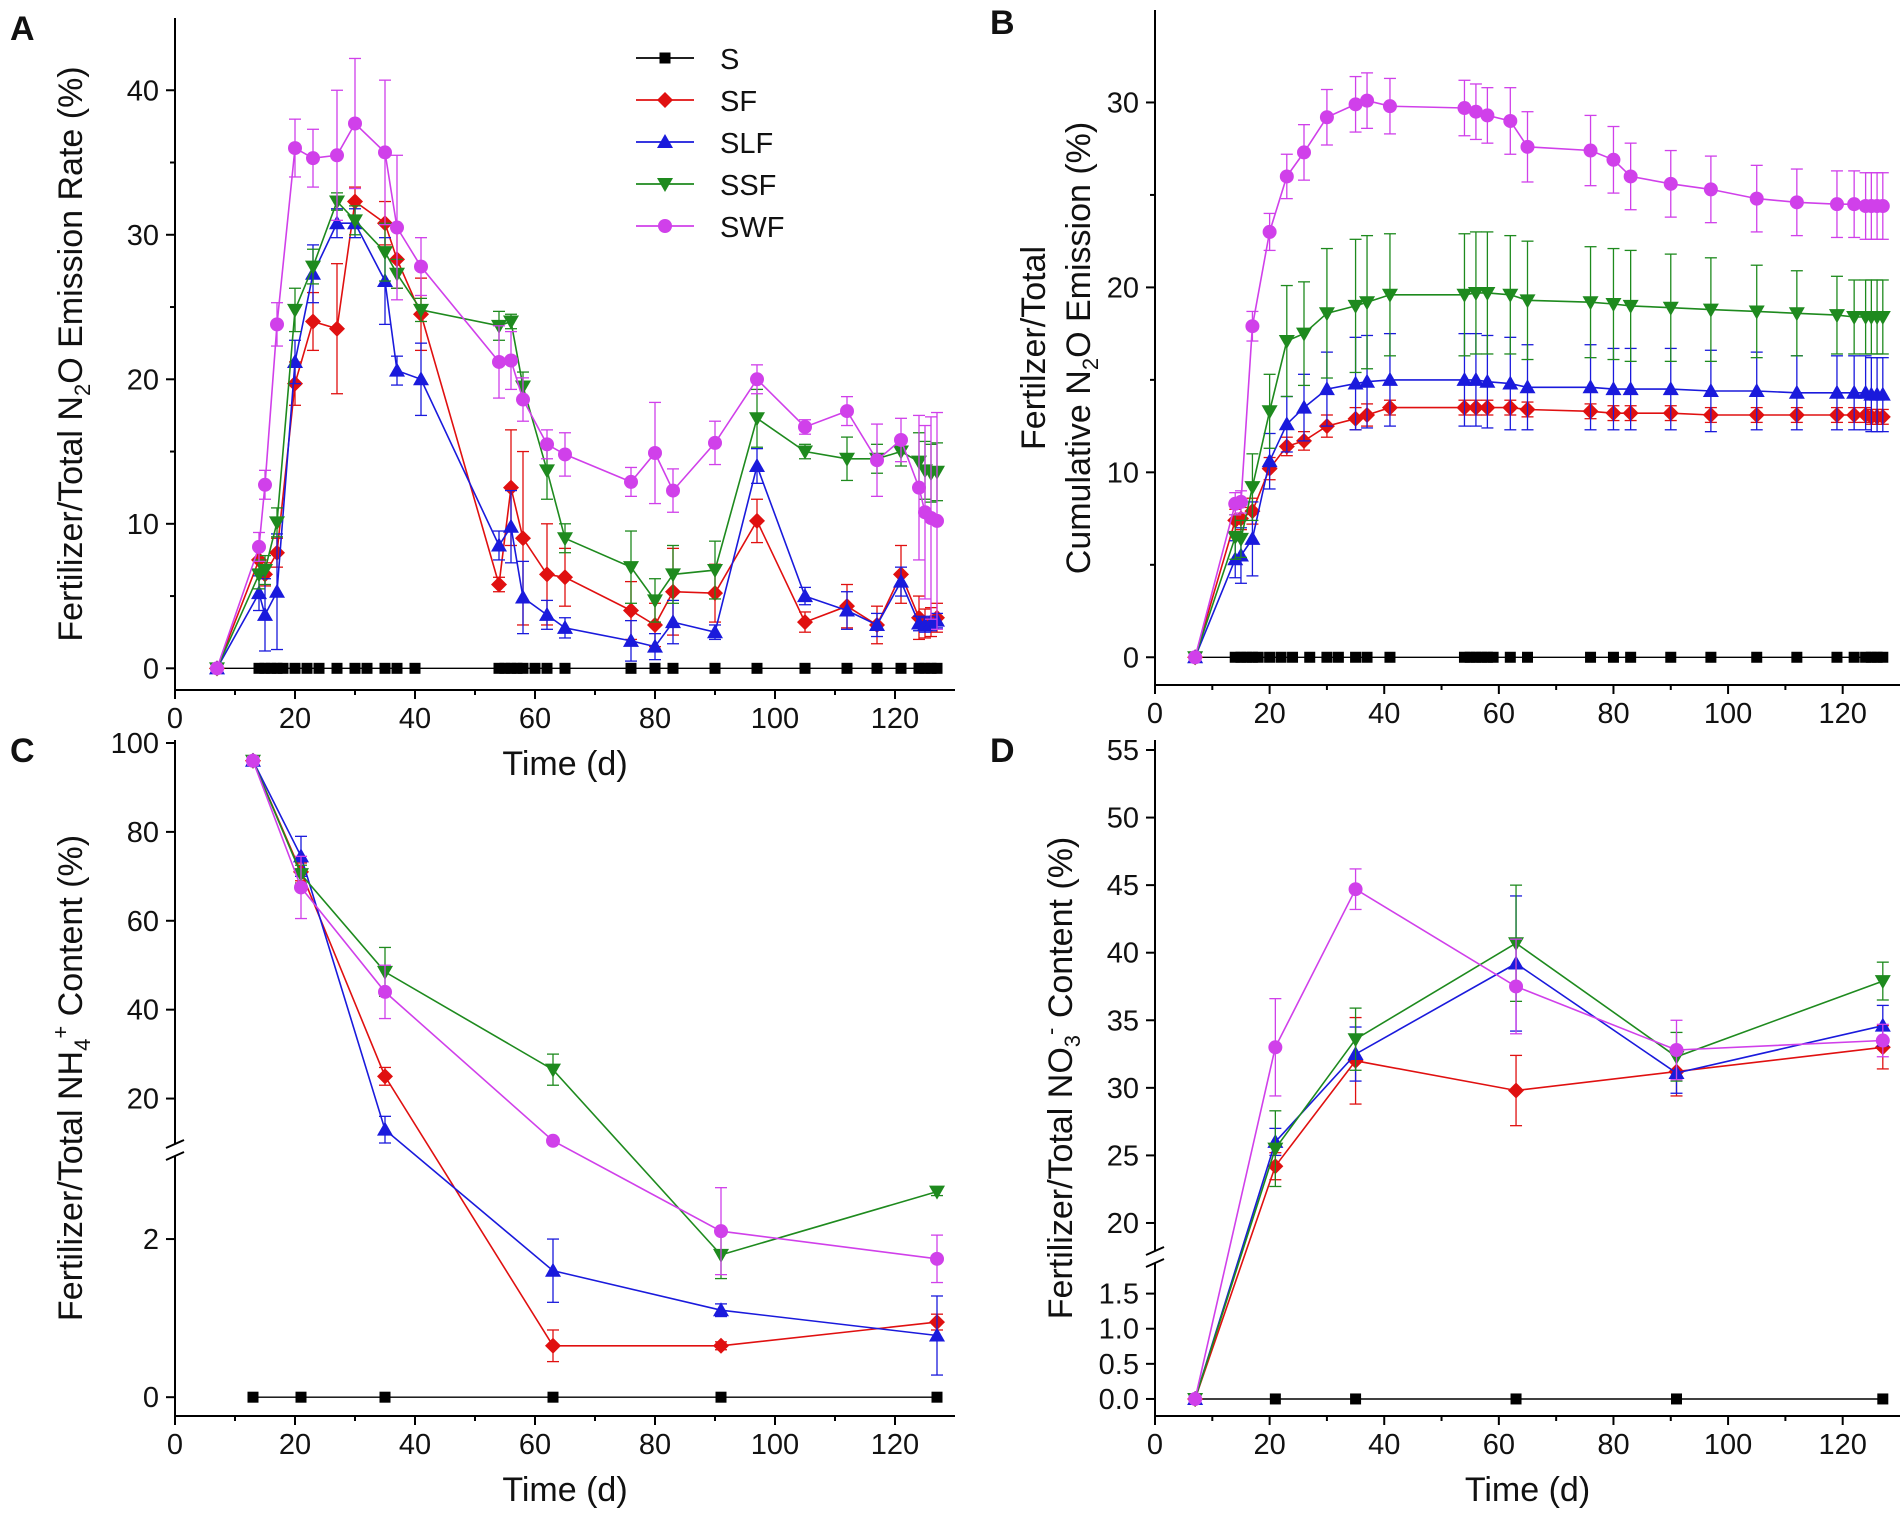 Image resolution: width=1900 pixels, height=1518 pixels. I want to click on y-tick-label: 80, so click(143, 833).